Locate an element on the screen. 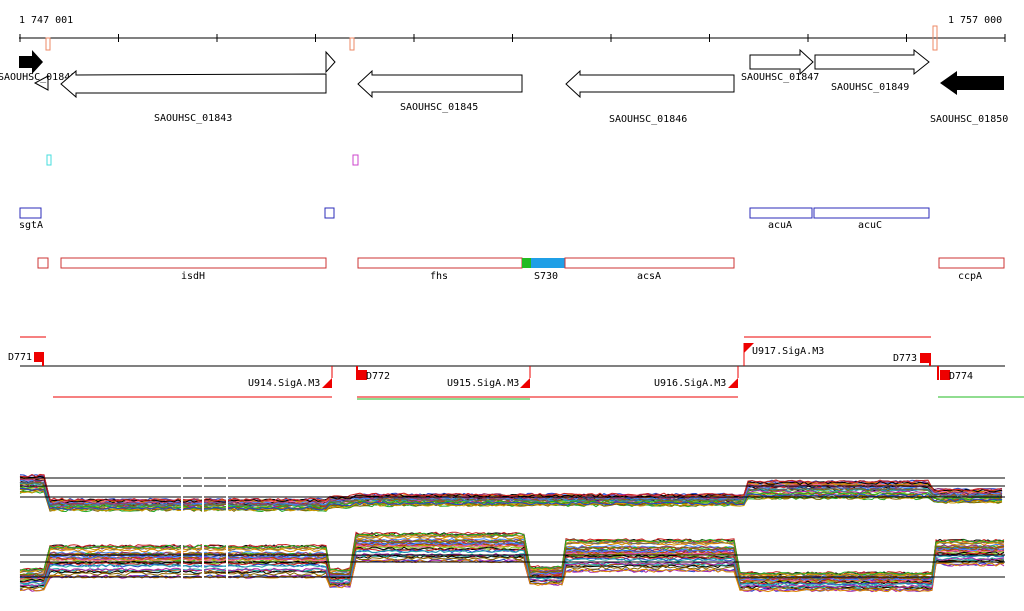  segment-label: U914.SigA.M3 is located at coordinates (284, 383).